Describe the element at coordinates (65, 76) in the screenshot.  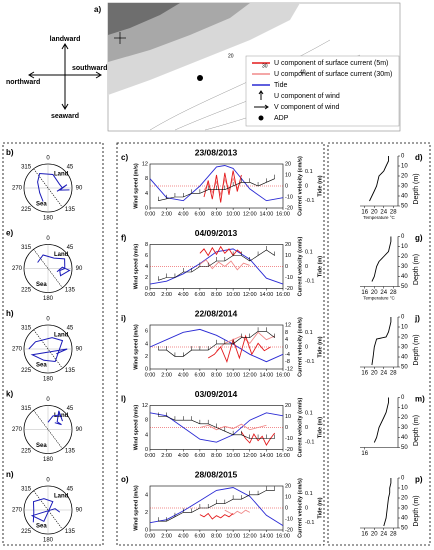
I see `compass-arrows` at that location.